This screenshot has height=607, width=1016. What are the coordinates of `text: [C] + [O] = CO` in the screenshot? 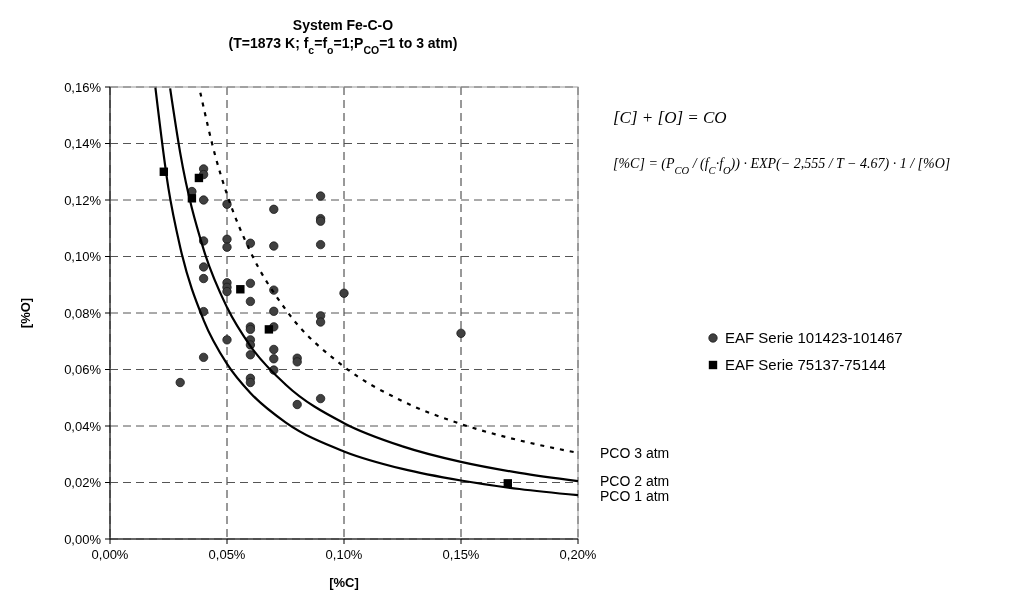 It's located at (670, 117).